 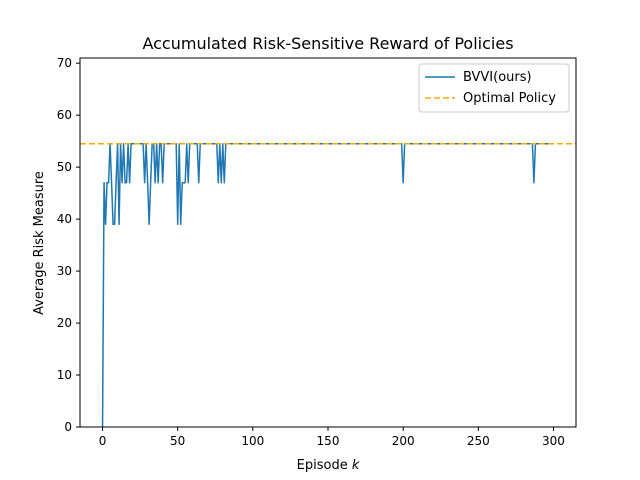 I want to click on x-axis-label-var: k, so click(x=356, y=465).